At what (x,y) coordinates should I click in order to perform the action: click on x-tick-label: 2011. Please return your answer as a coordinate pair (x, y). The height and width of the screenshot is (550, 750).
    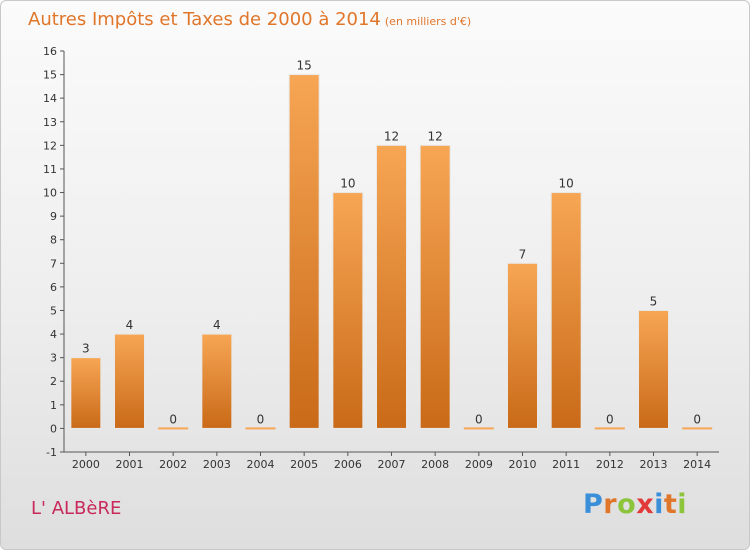
    Looking at the image, I should click on (566, 464).